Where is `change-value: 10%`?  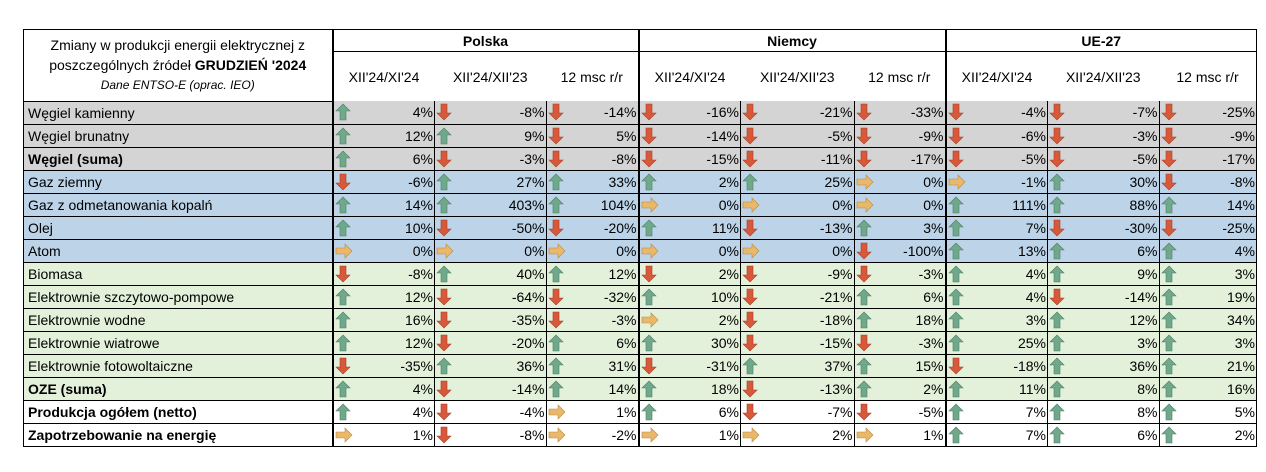
change-value: 10% is located at coordinates (700, 297).